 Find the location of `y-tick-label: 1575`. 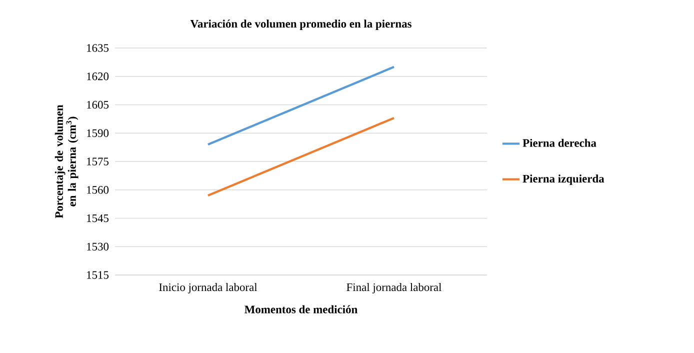

y-tick-label: 1575 is located at coordinates (98, 162).